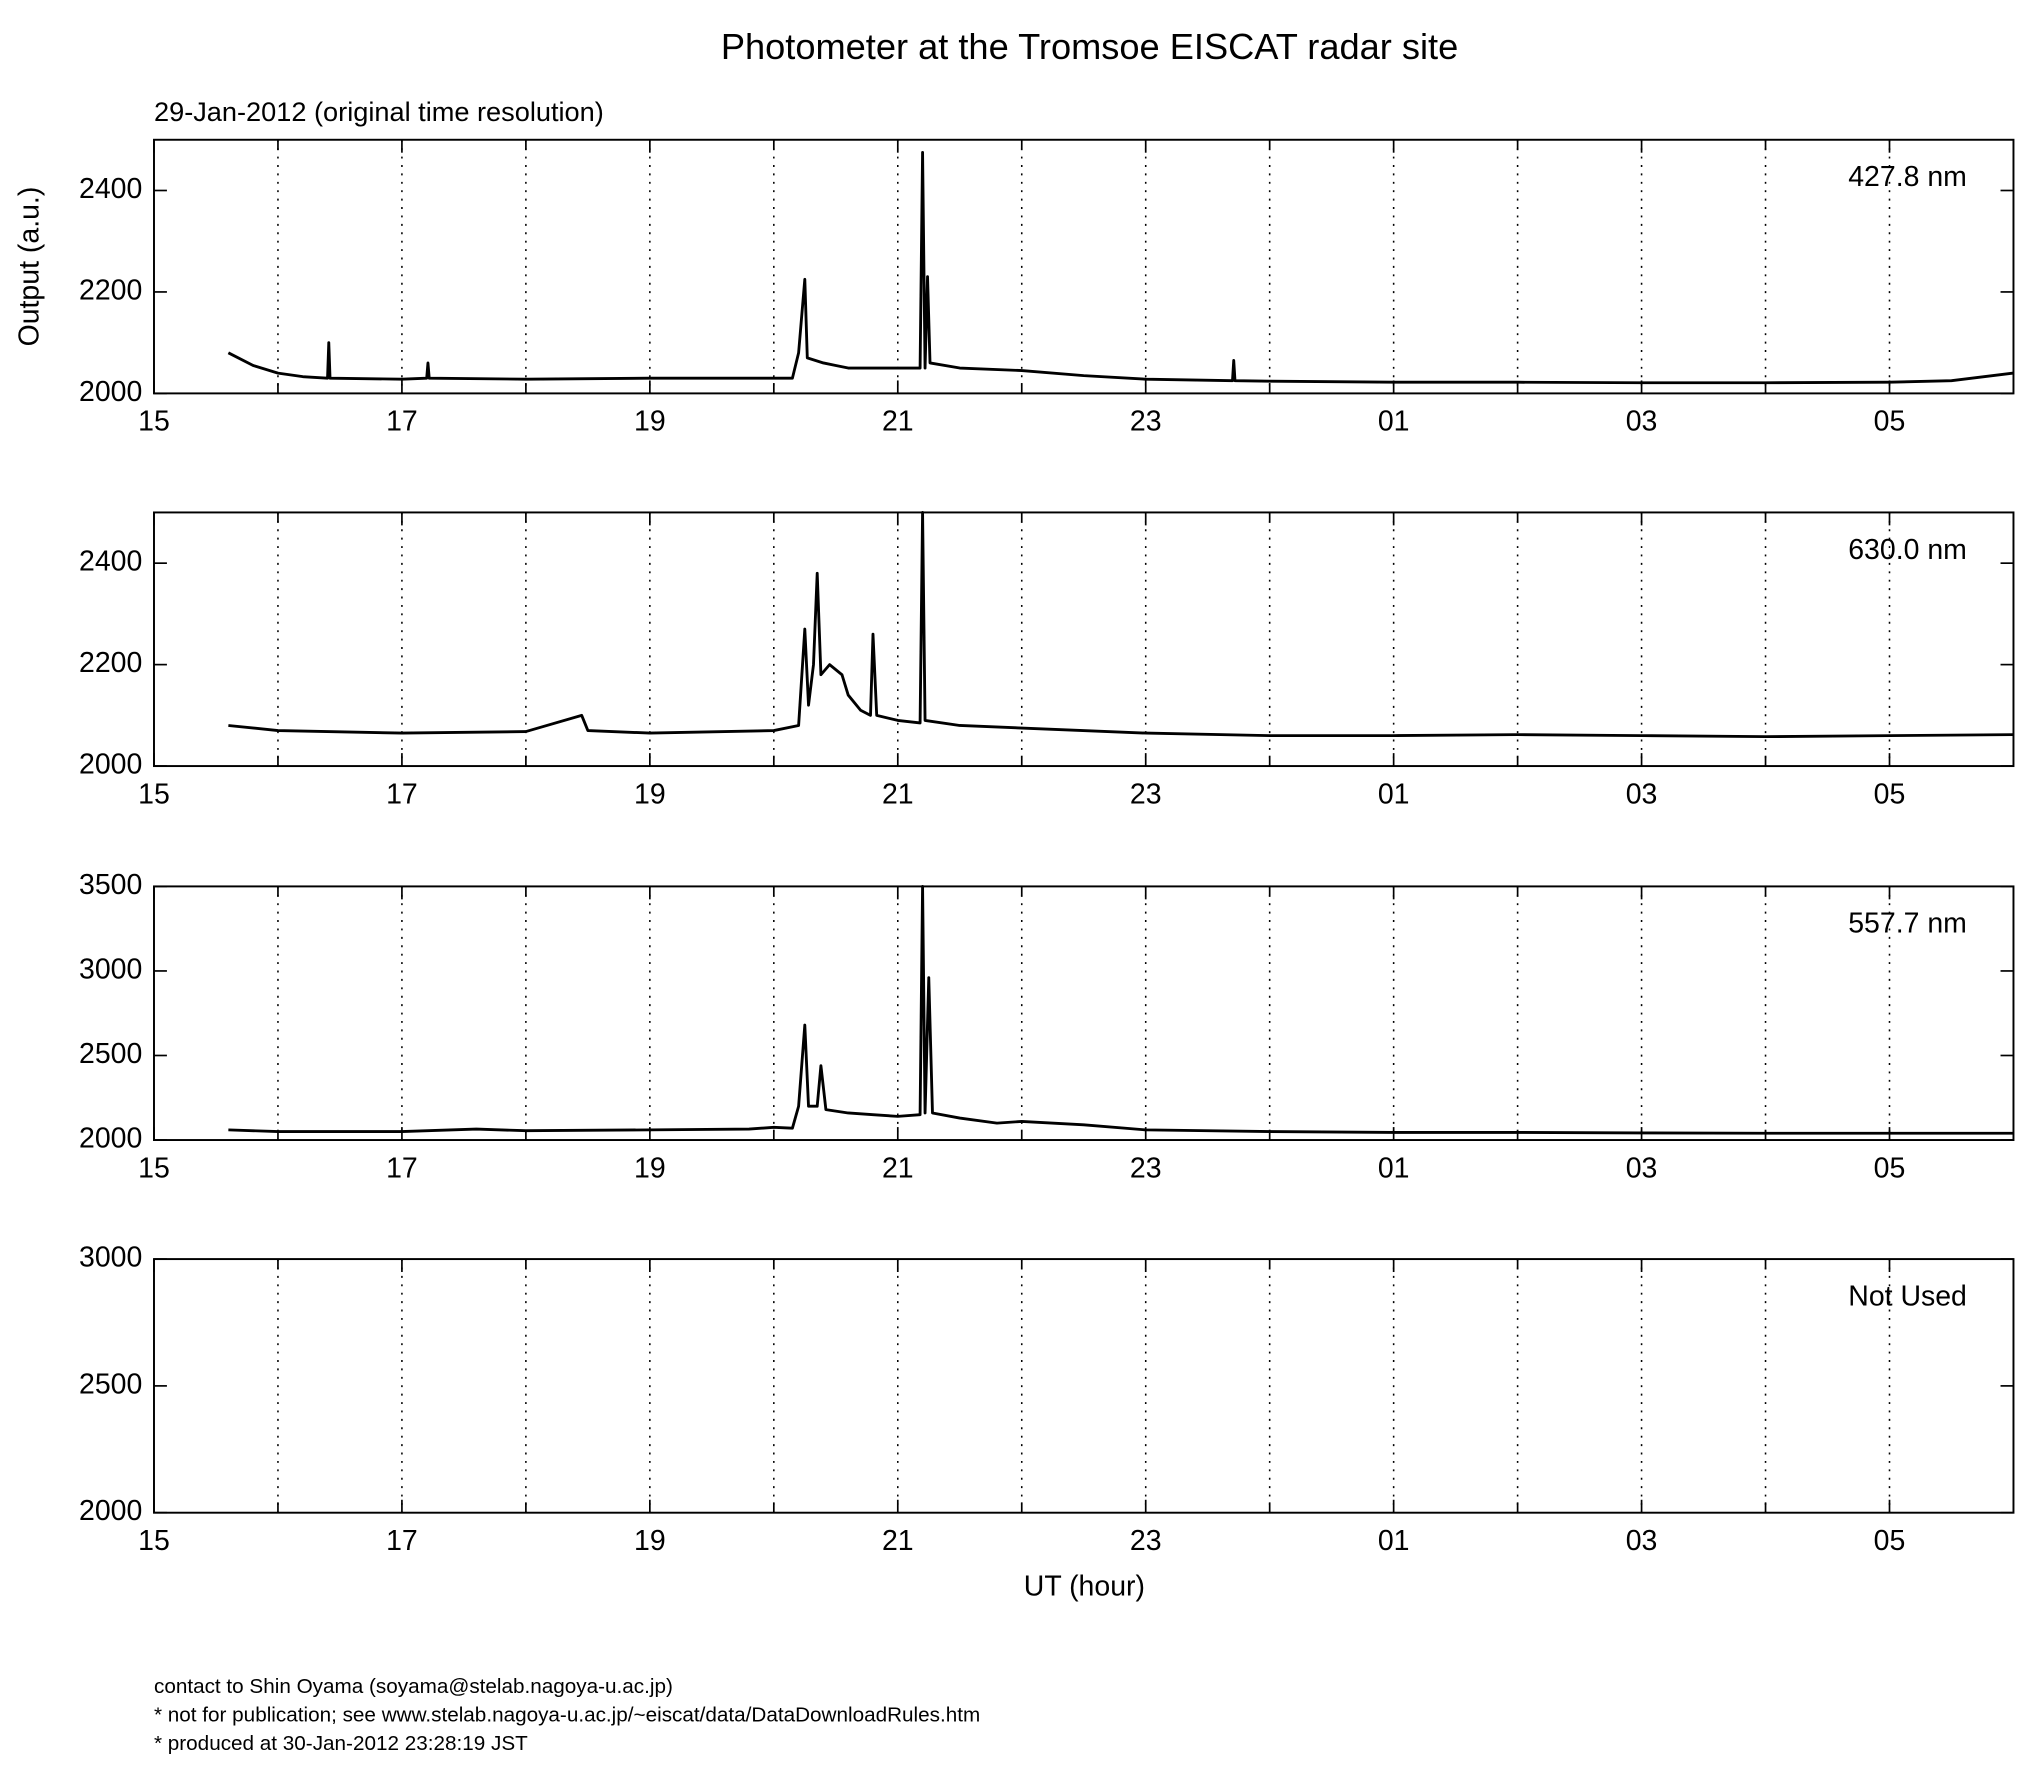 This screenshot has height=1771, width=2029. What do you see at coordinates (379, 111) in the screenshot?
I see `subtitle: 29-Jan-2012 (original time resolution)` at bounding box center [379, 111].